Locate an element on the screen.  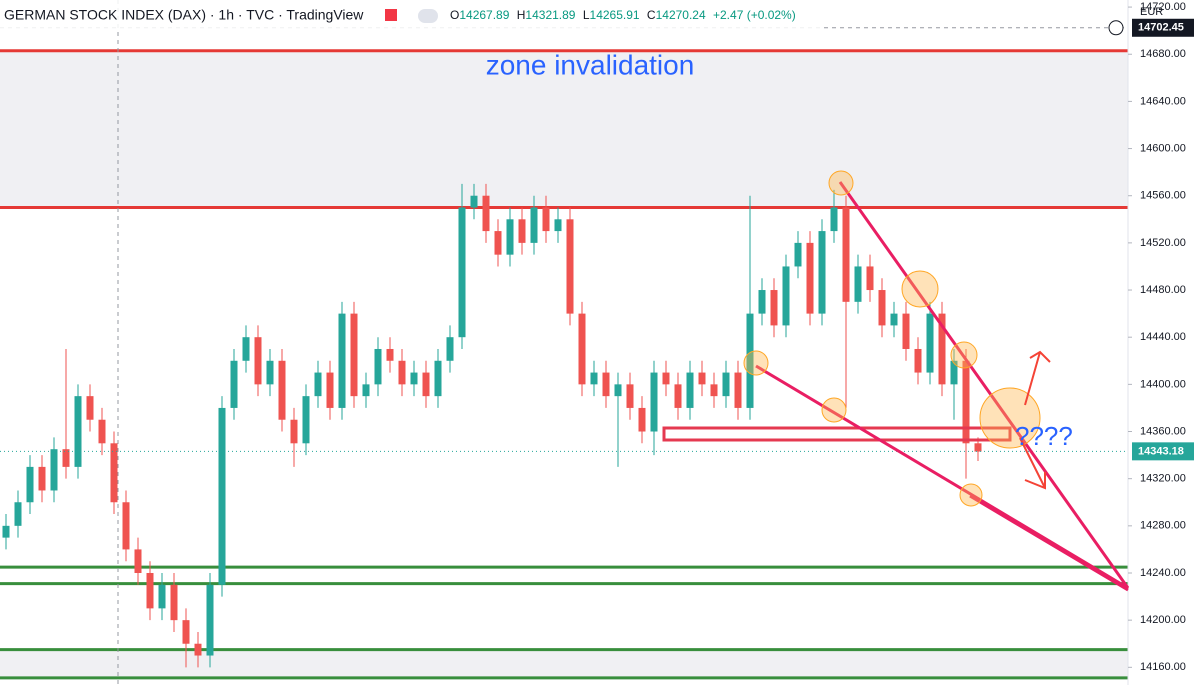
crosshair-bg is located at coordinates (1163, 27).